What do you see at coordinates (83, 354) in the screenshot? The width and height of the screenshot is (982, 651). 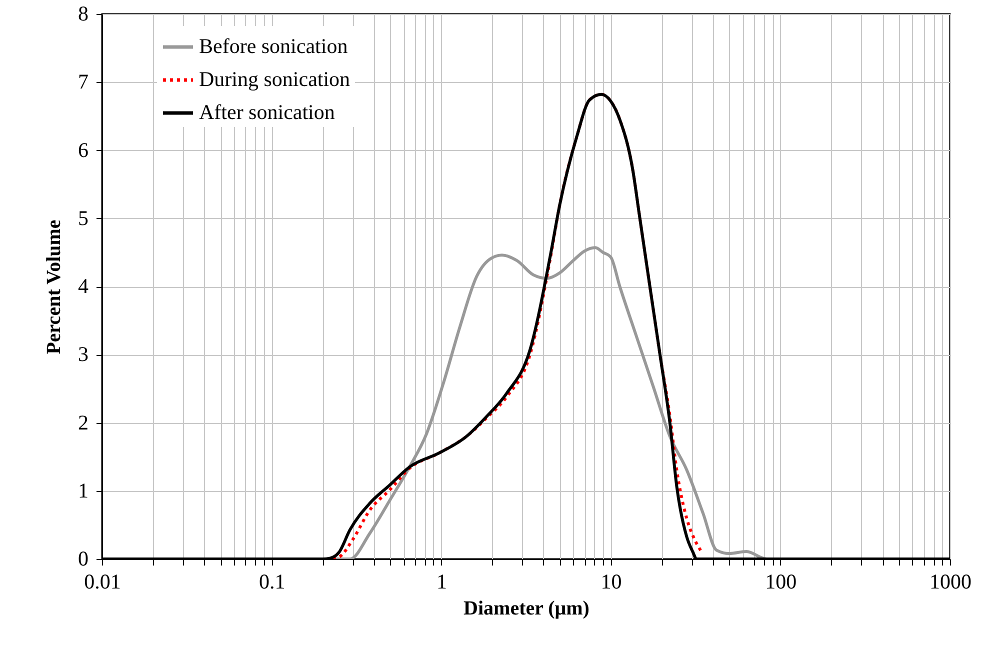 I see `y-tick-label: 3` at bounding box center [83, 354].